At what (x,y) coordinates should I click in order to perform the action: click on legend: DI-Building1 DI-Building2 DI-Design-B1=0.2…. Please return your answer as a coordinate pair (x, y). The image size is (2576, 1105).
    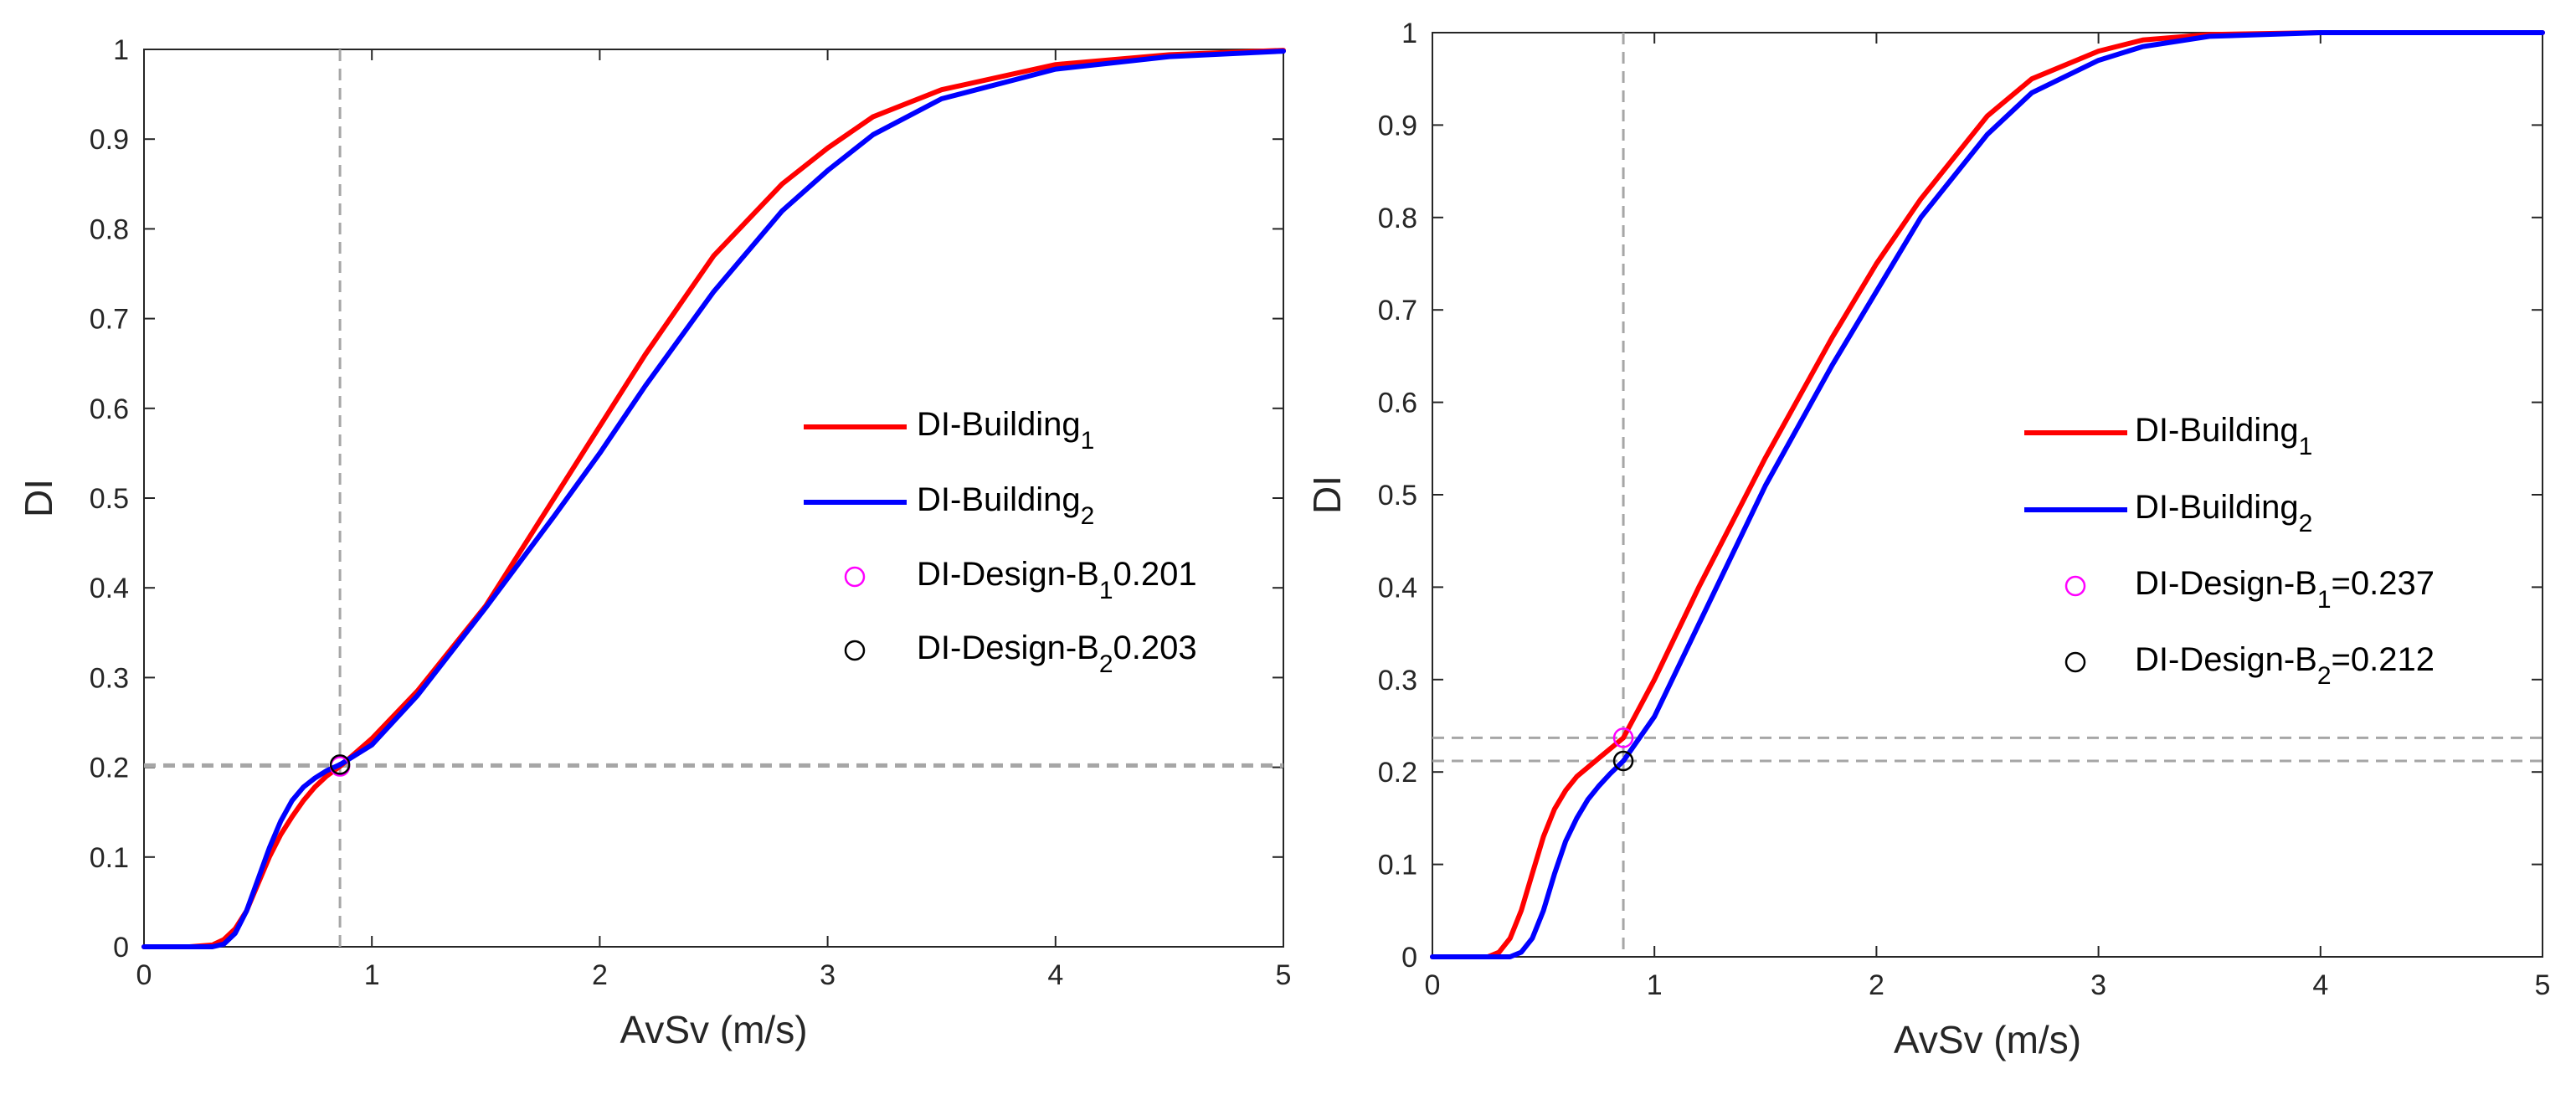
    Looking at the image, I should click on (2230, 551).